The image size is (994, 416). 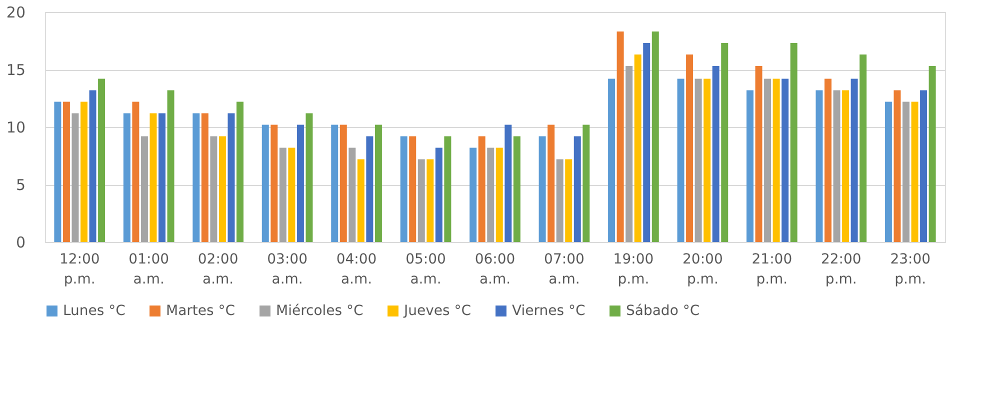 What do you see at coordinates (495, 270) in the screenshot?
I see `x-tick-label: 06:00 a.m.` at bounding box center [495, 270].